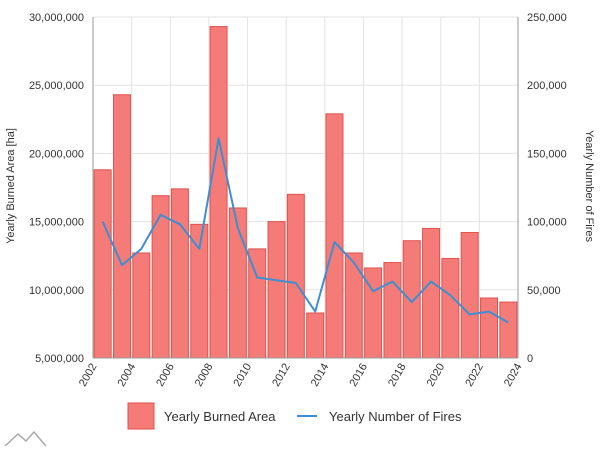 Image resolution: width=600 pixels, height=456 pixels. I want to click on x-tick-label: 2006, so click(165, 375).